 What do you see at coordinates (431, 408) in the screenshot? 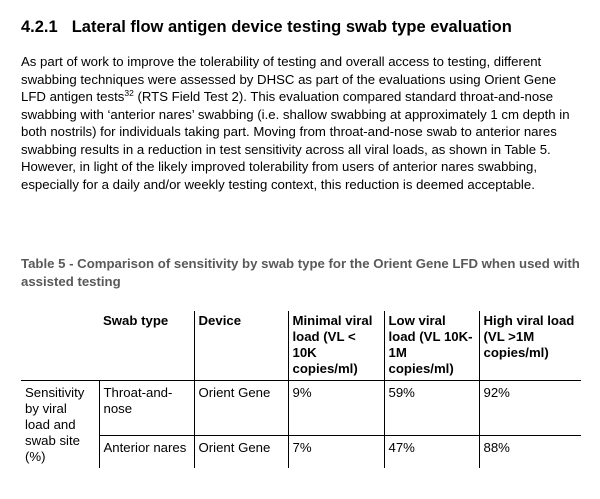
I see `cell-low: 59%` at bounding box center [431, 408].